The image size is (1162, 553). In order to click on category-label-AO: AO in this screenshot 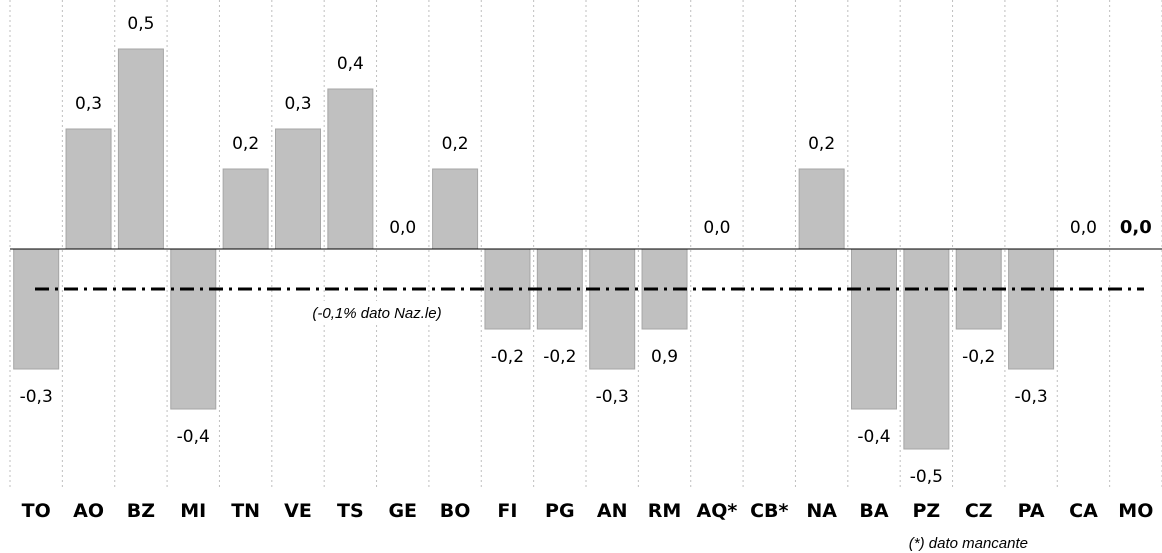, I will do `click(88, 511)`.